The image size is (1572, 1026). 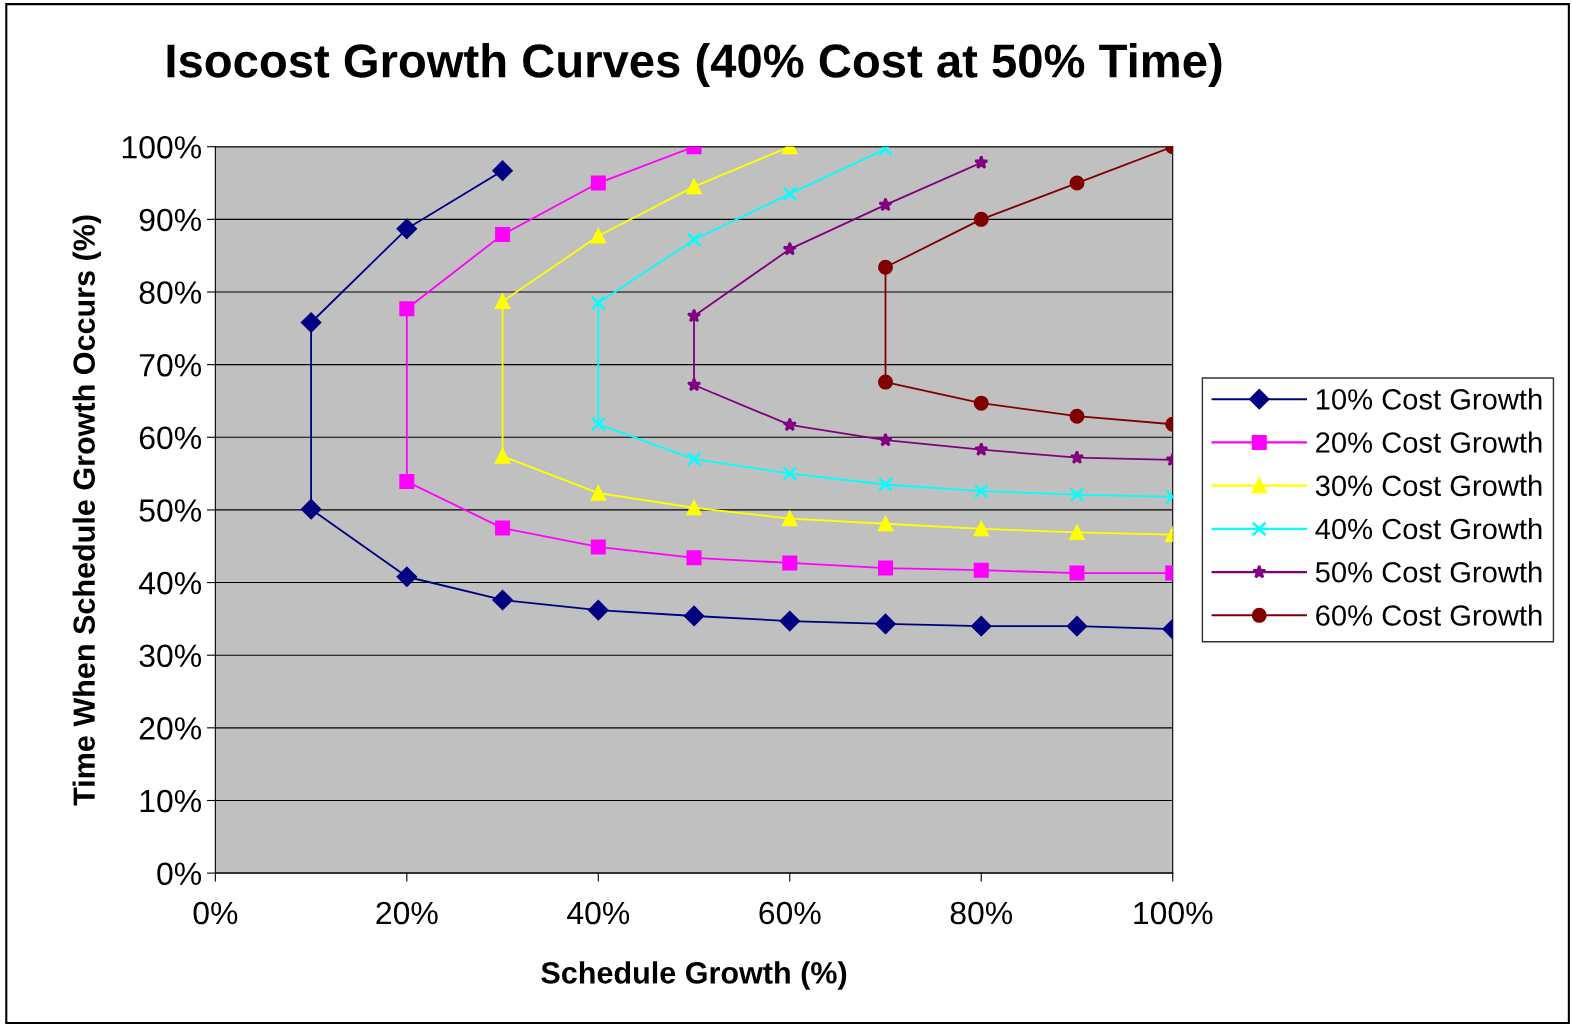 I want to click on legend-label: 40% Cost Growth, so click(x=1428, y=528).